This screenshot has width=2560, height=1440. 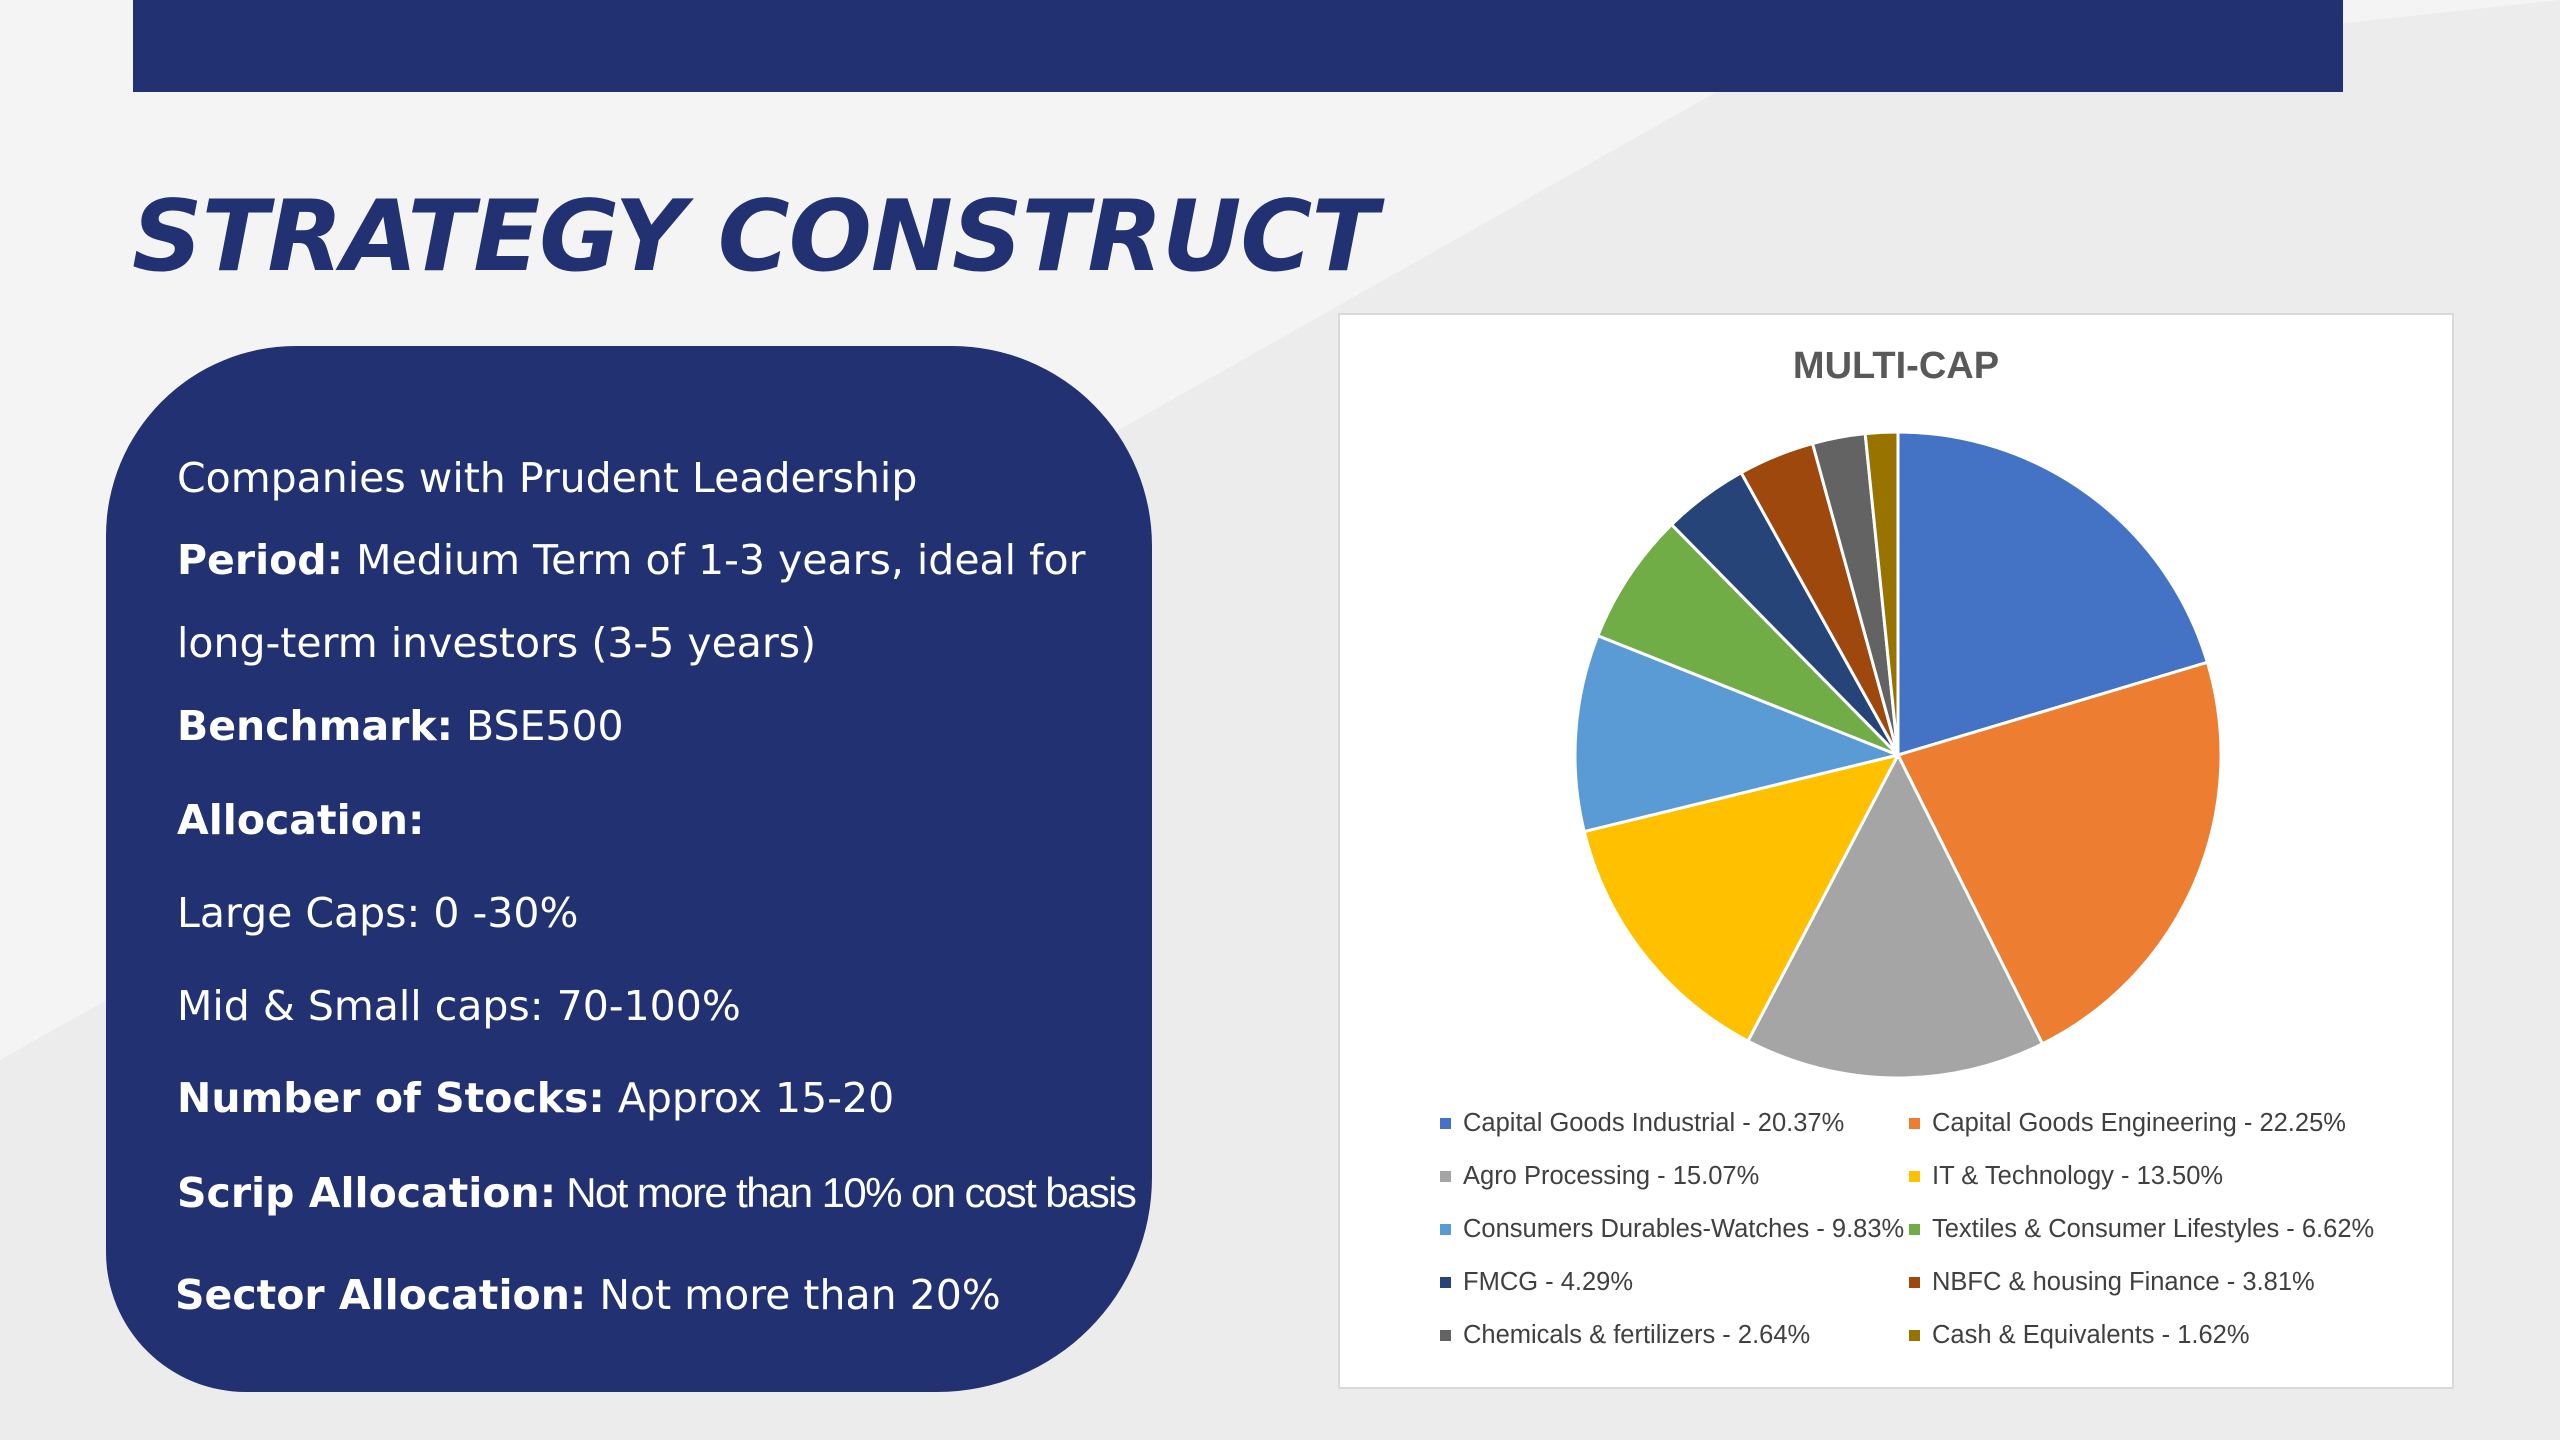 I want to click on legend-item: Capital Goods Industrial - 20.37%, so click(x=1642, y=1123).